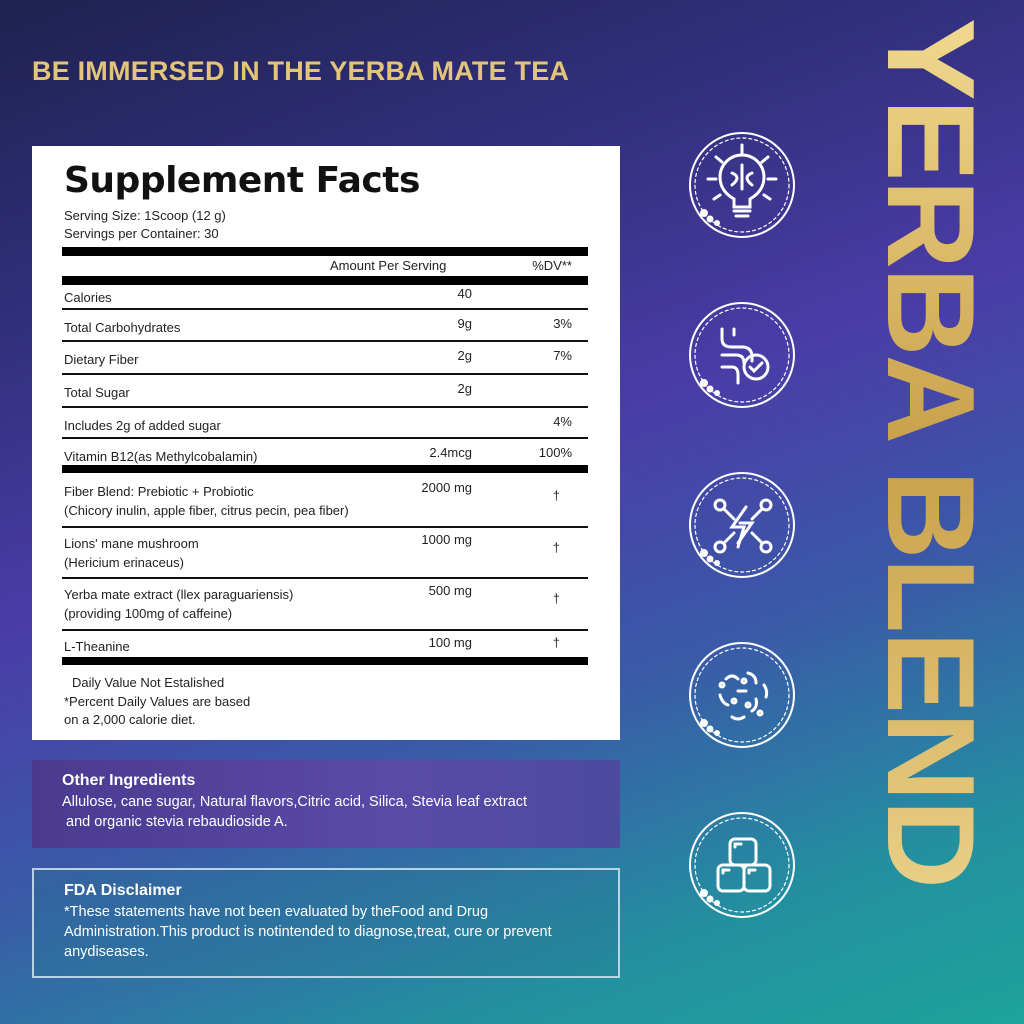 This screenshot has height=1024, width=1024. What do you see at coordinates (97, 646) in the screenshot?
I see `row-name: L-Theanine` at bounding box center [97, 646].